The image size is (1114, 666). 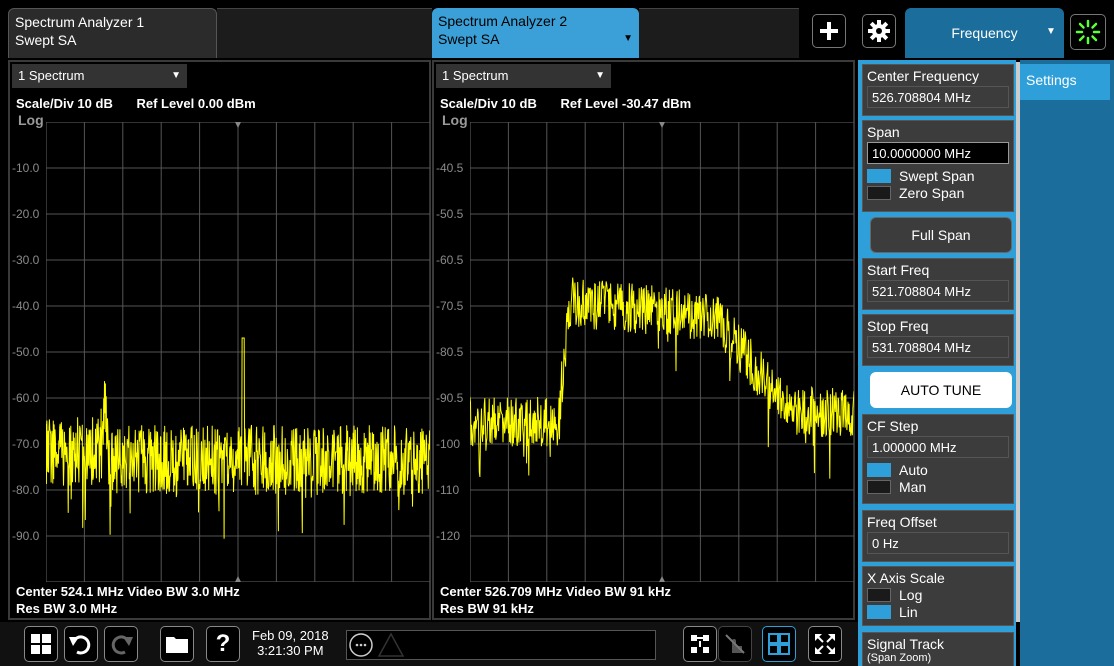 What do you see at coordinates (26, 214) in the screenshot?
I see `y-axis-tick-label: -20.0` at bounding box center [26, 214].